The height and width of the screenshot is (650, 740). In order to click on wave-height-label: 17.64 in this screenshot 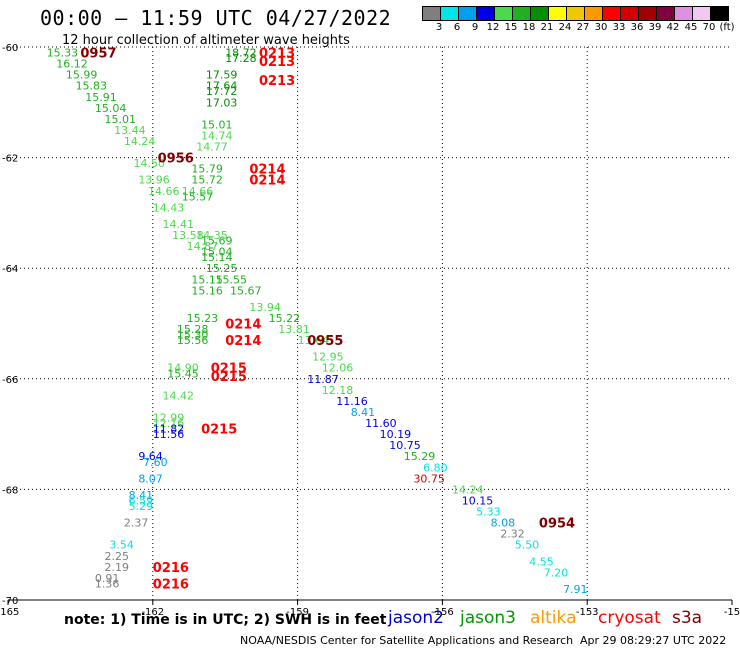, I will do `click(222, 86)`.